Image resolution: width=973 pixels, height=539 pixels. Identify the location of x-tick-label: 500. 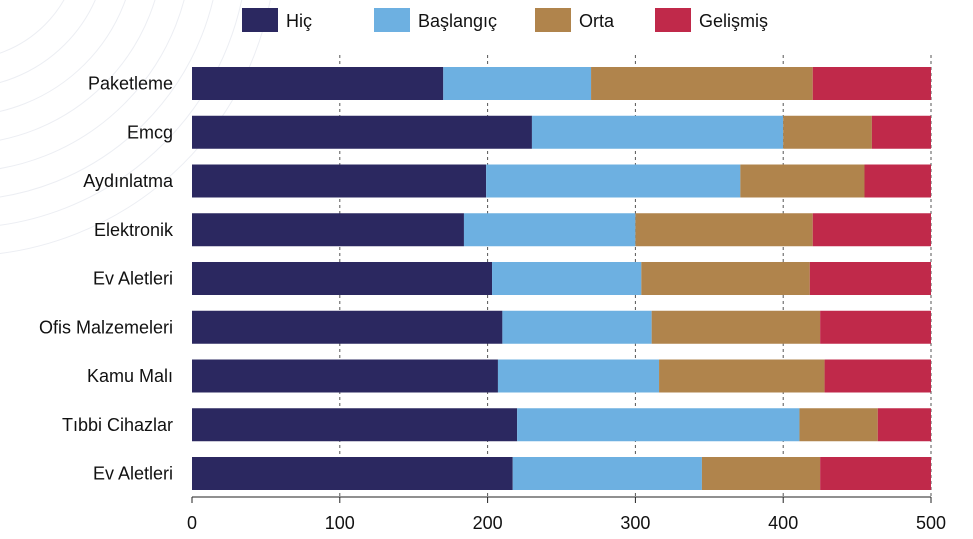
(931, 523).